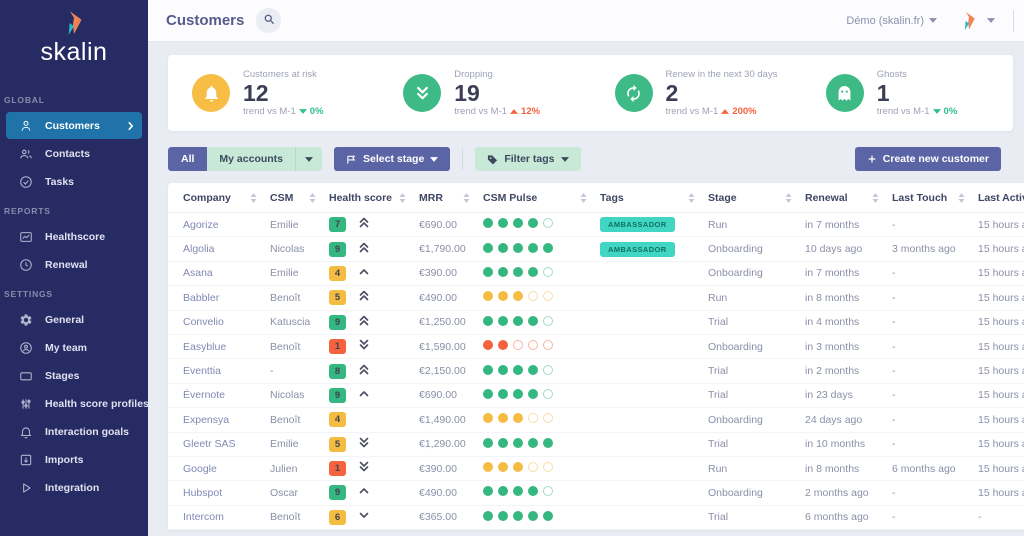  What do you see at coordinates (756, 198) in the screenshot?
I see `column-header-stage: Stage` at bounding box center [756, 198].